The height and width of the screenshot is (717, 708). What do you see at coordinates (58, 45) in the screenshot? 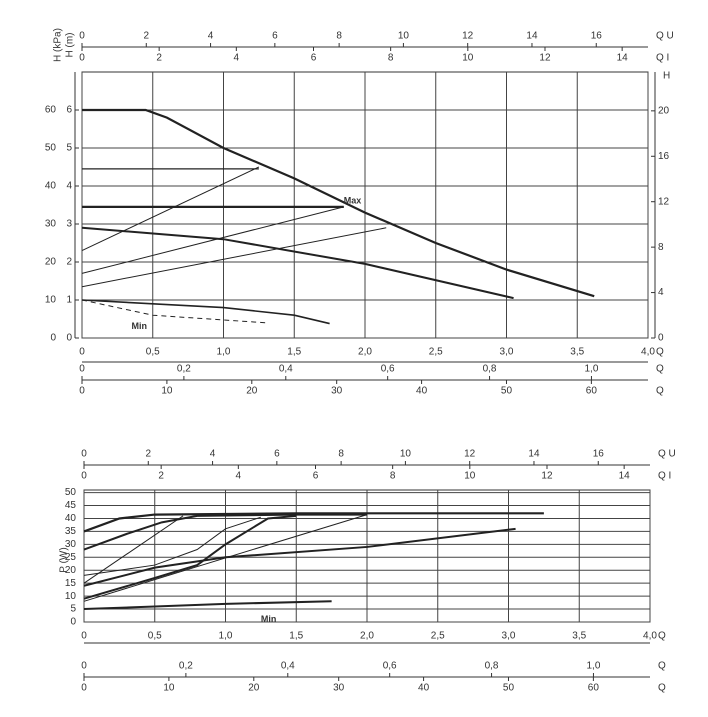
I see `y-label: H (kPa)` at bounding box center [58, 45].